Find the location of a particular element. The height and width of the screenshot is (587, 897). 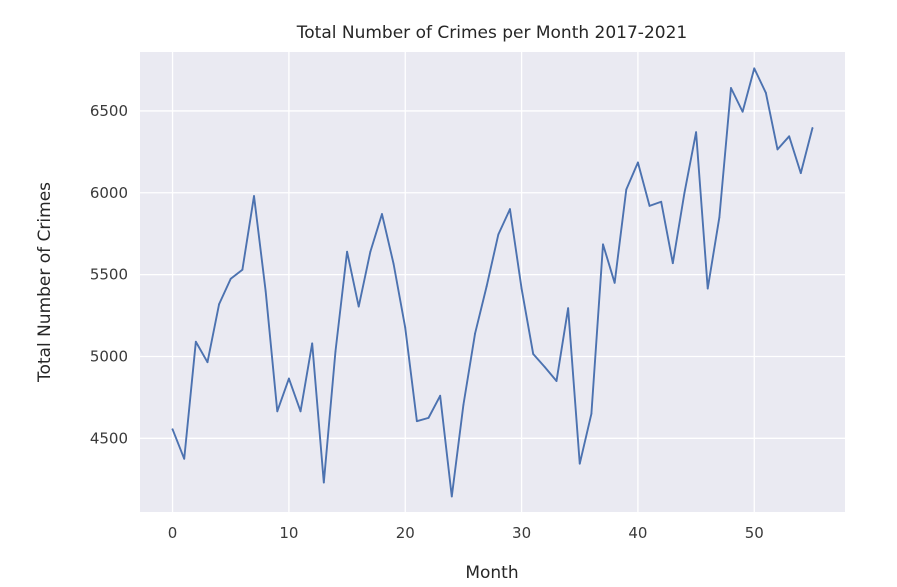

x-tick-label: 10 is located at coordinates (288, 533).